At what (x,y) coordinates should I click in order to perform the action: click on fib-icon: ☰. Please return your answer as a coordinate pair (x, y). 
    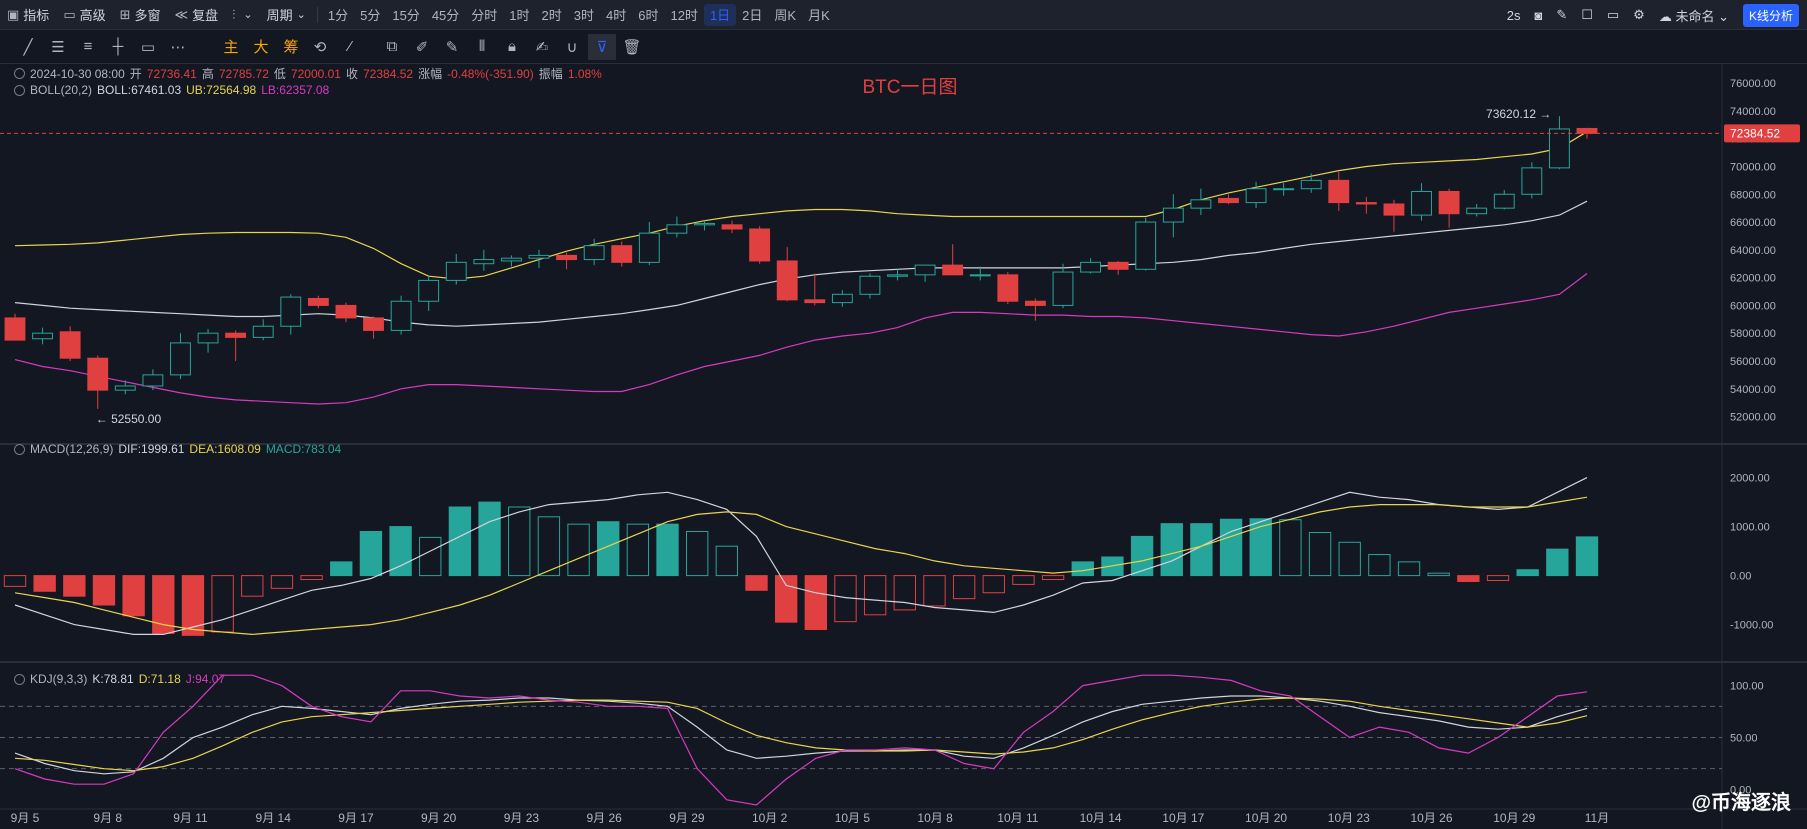
    Looking at the image, I should click on (58, 47).